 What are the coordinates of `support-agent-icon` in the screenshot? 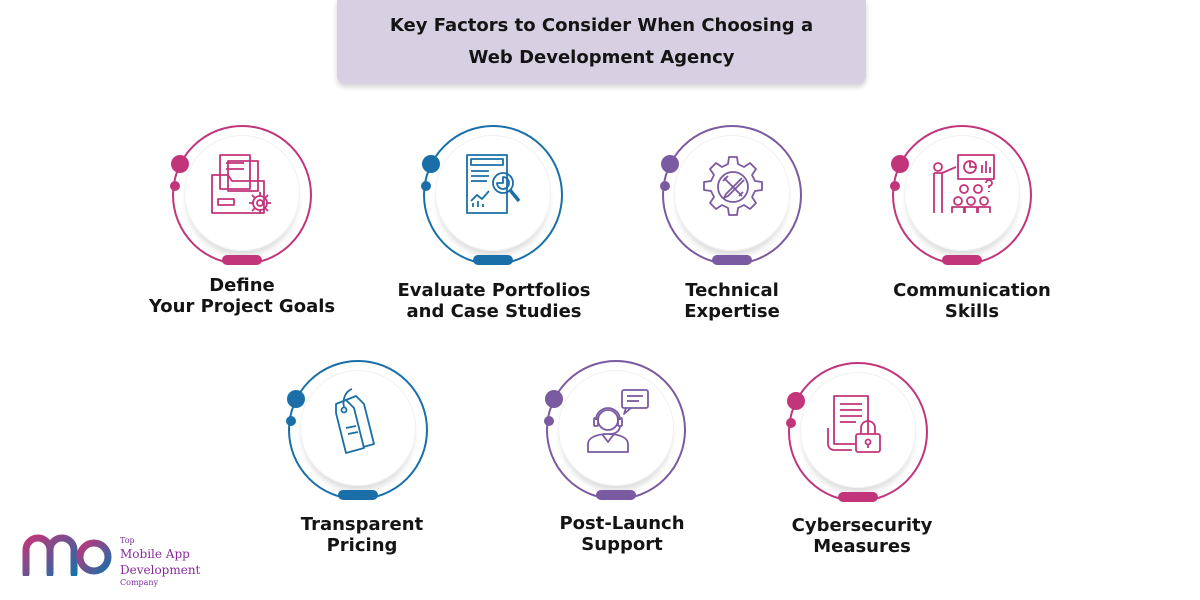 It's located at (617, 421).